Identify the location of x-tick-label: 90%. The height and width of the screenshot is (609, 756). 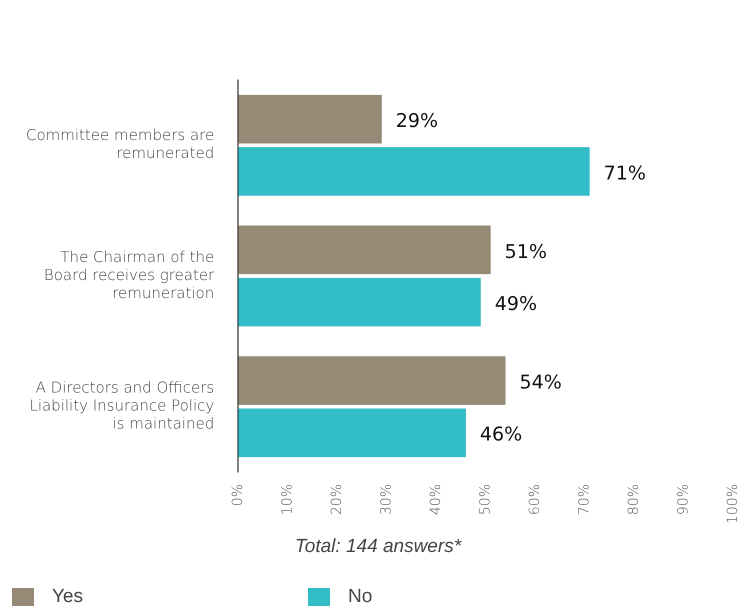
(683, 500).